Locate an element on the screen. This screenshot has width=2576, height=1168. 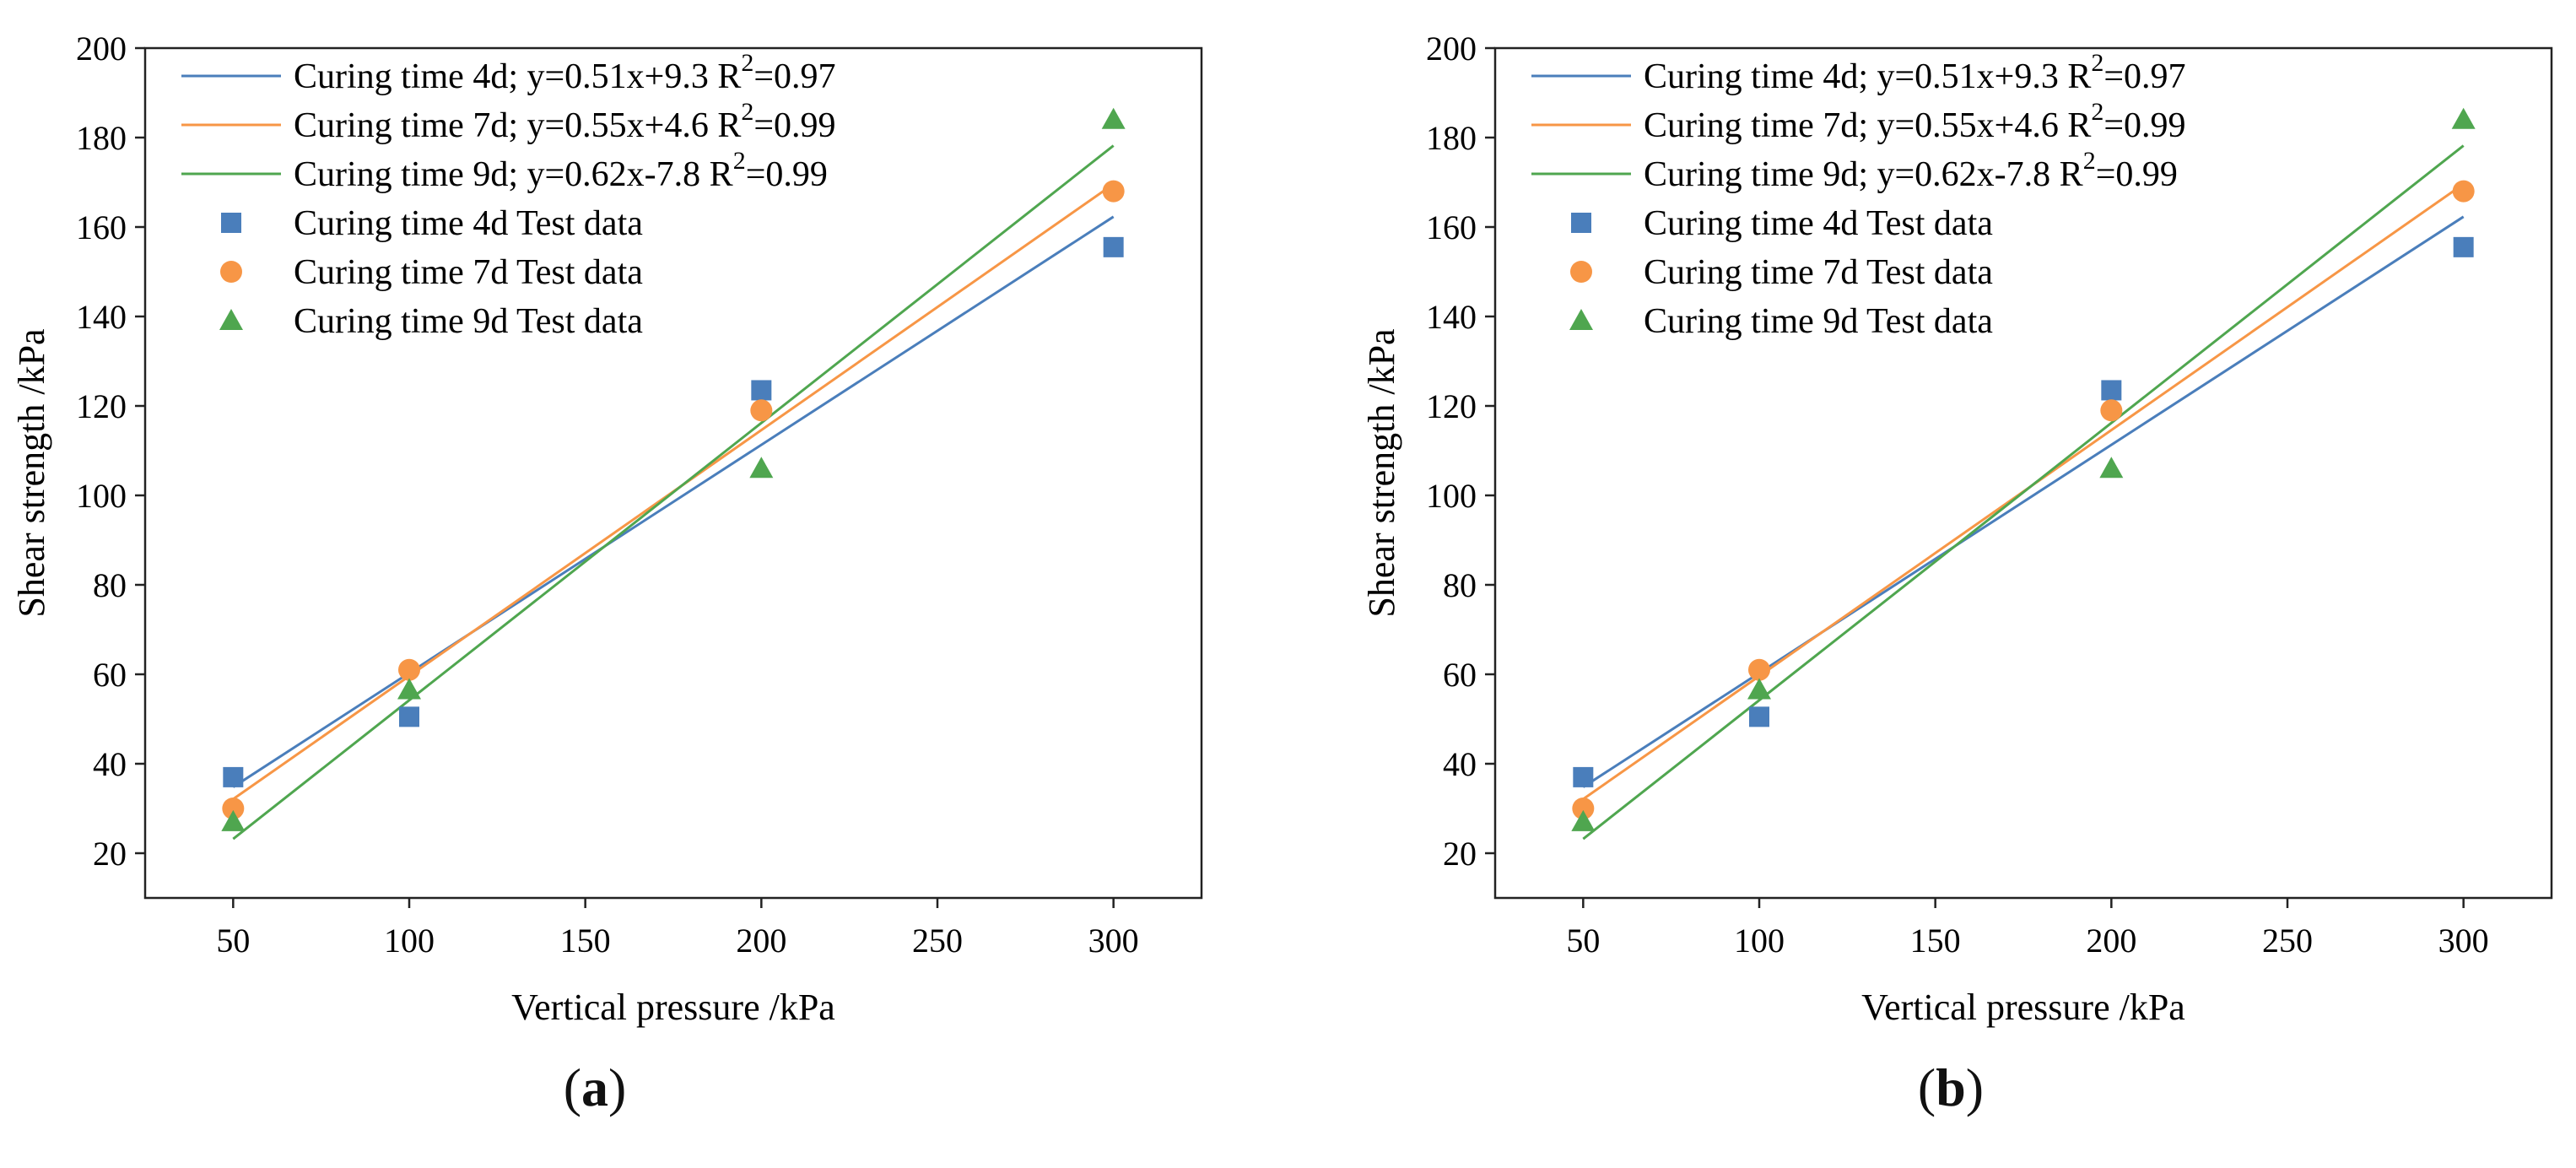
panel-caption-b: (b) is located at coordinates (1951, 1087).